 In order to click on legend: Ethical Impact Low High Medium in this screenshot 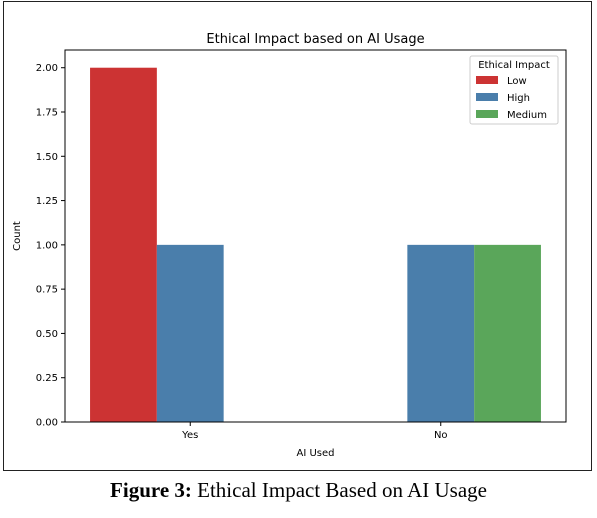, I will do `click(514, 90)`.